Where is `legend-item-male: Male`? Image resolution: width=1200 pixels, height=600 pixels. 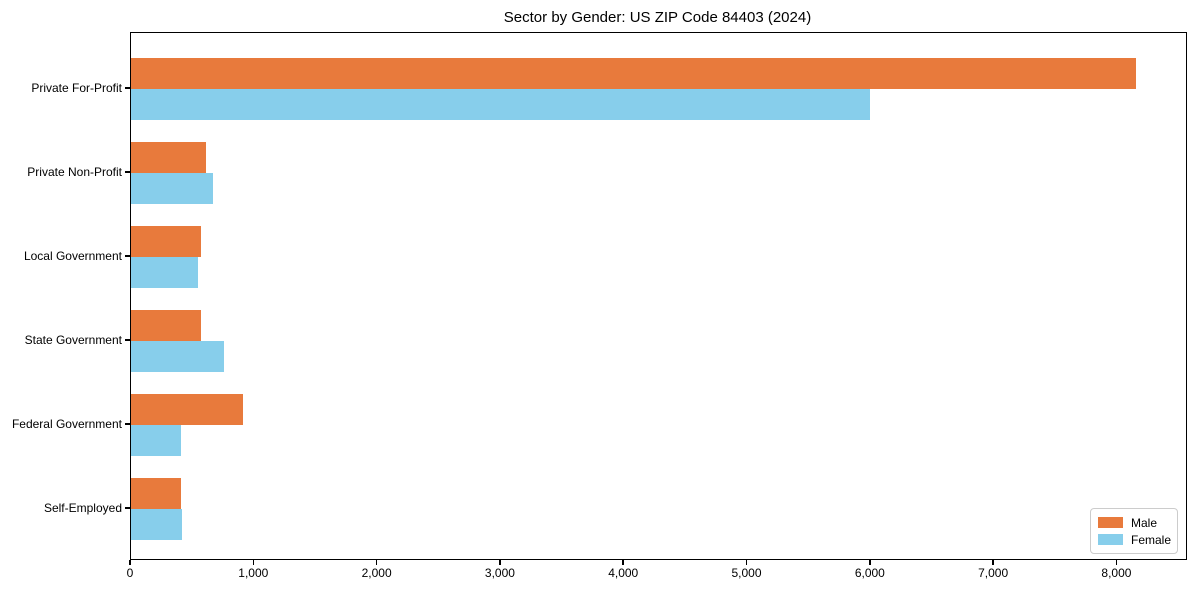 legend-item-male: Male is located at coordinates (1133, 522).